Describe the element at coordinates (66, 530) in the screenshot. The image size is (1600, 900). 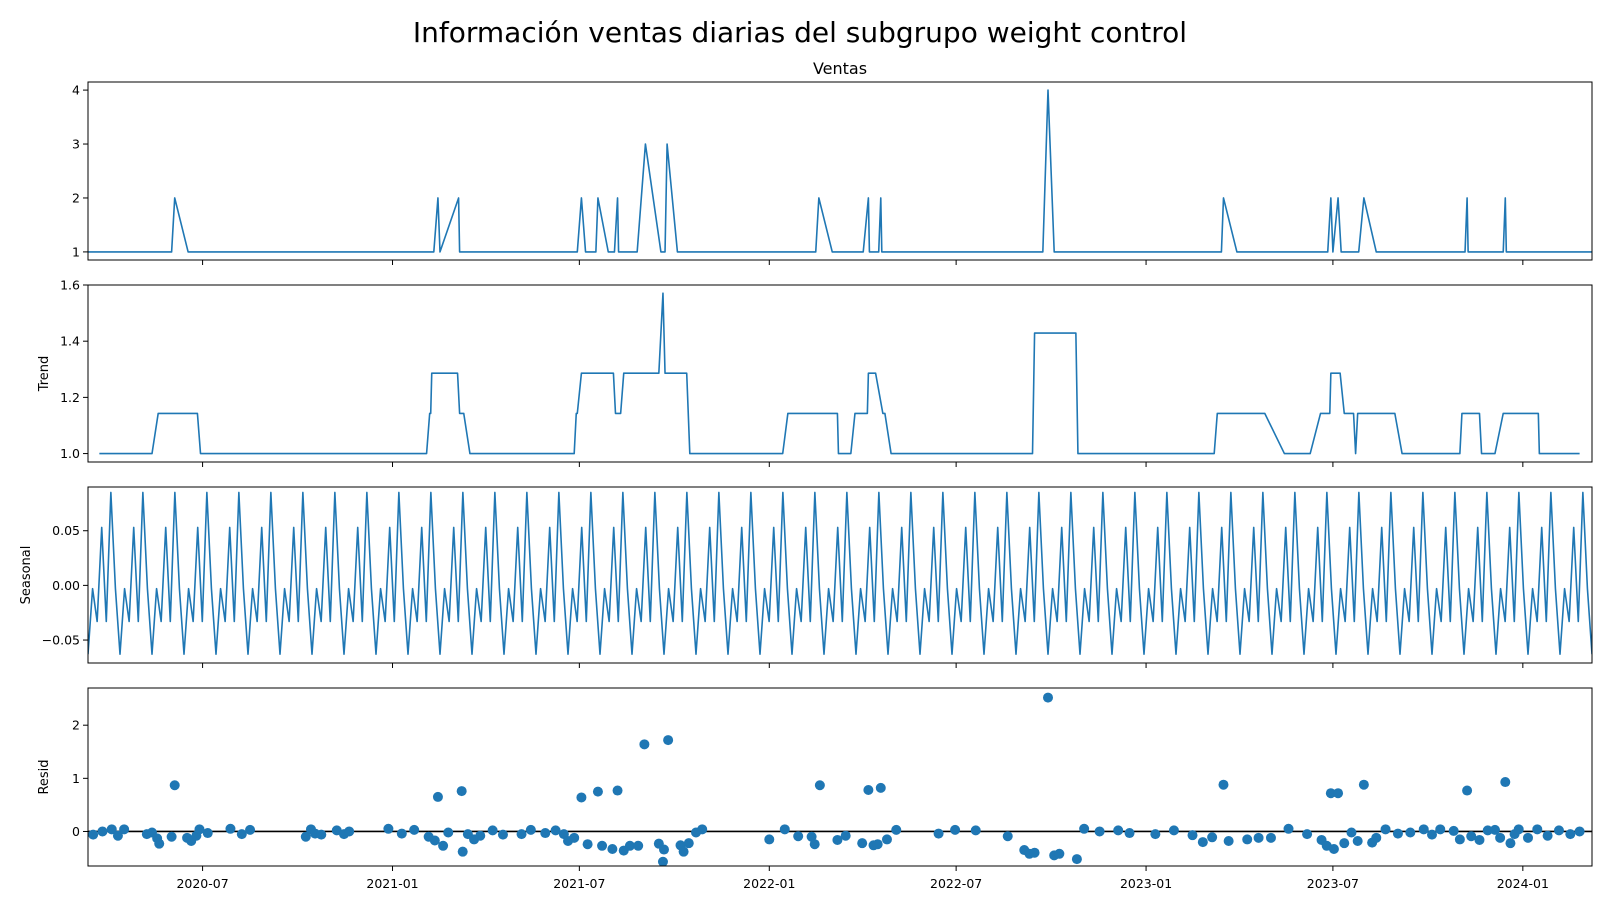
I see `y-tick-label: 0.05` at that location.